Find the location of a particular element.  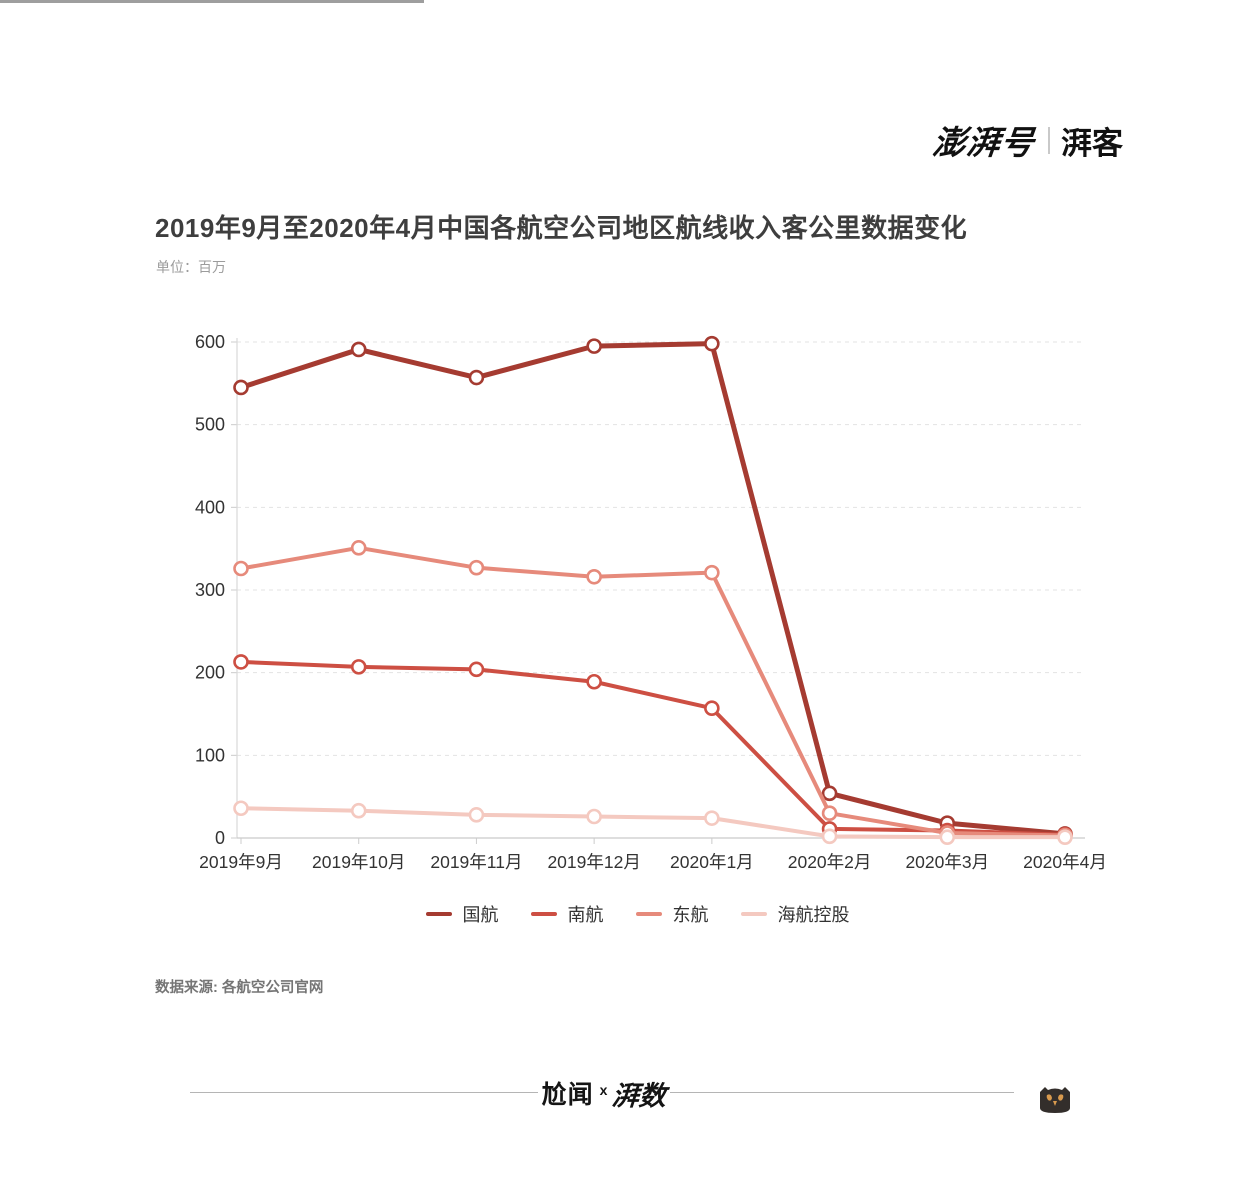

chart-legend: 国航 南航 东航 海航控股 is located at coordinates (637, 914).